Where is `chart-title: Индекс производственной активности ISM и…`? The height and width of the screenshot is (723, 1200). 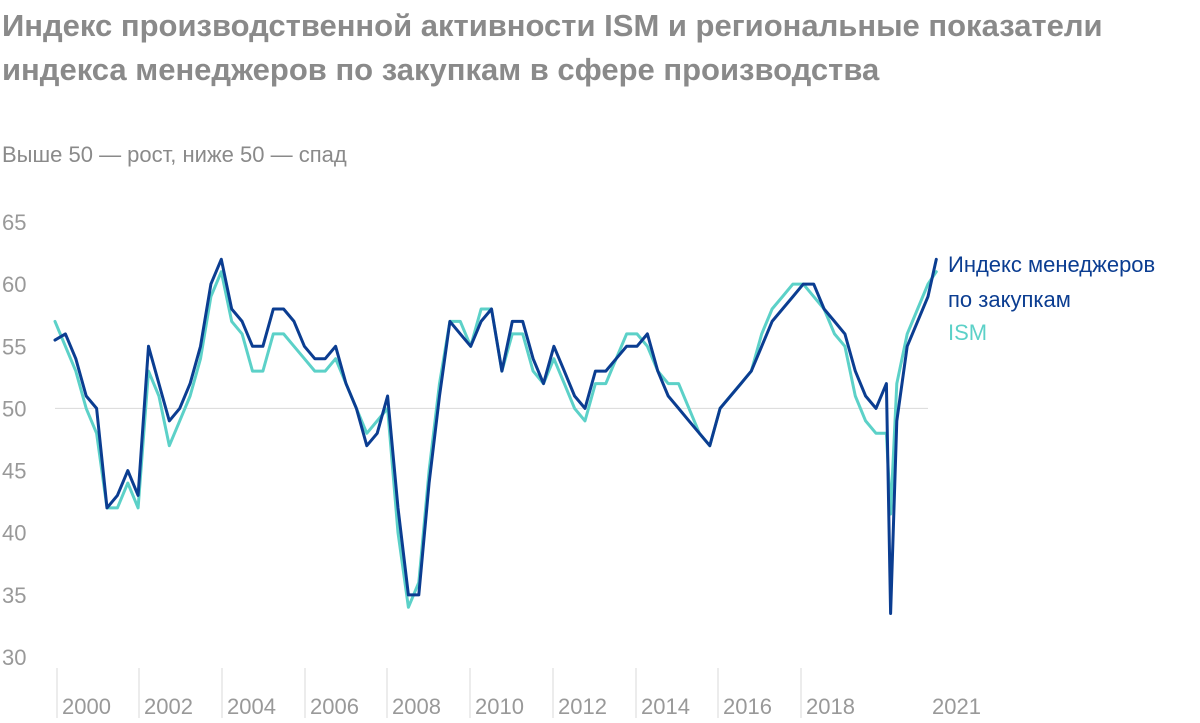 chart-title: Индекс производственной активности ISM и… is located at coordinates (552, 47).